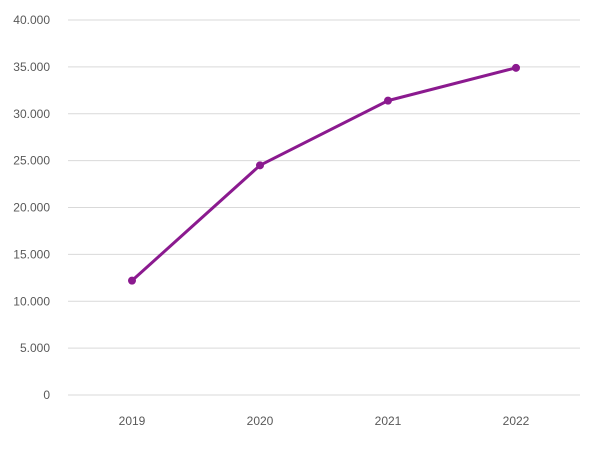 The image size is (600, 449). I want to click on y-tick-label: 20.000, so click(31, 208).